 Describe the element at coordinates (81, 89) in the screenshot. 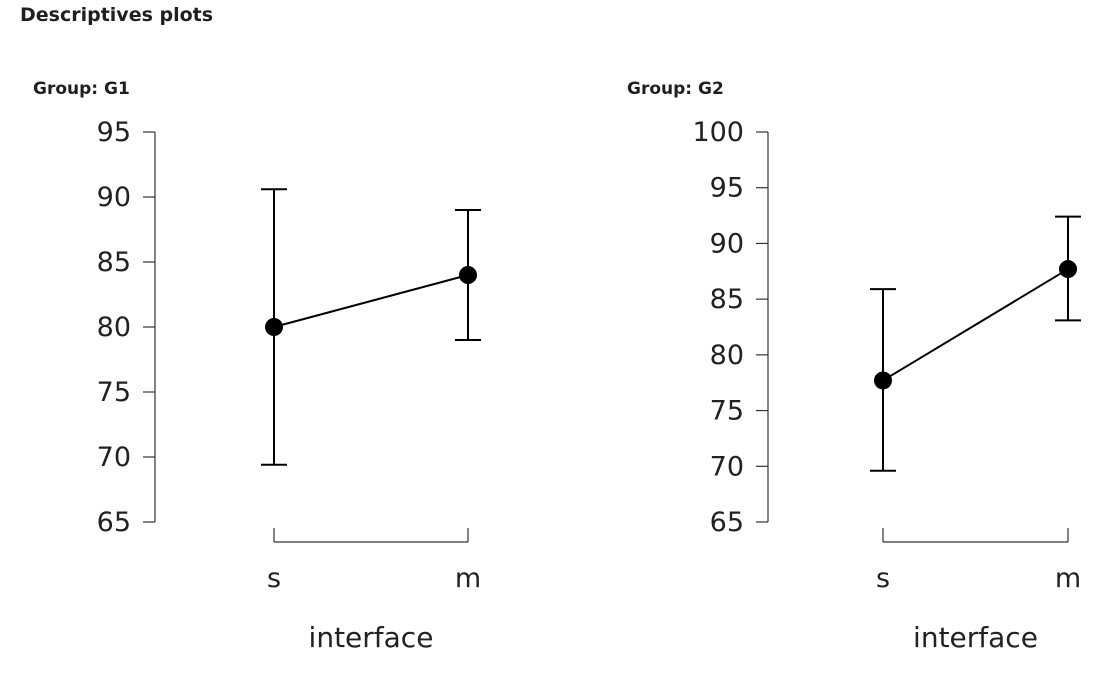

I see `chart-title: Group: G1` at that location.